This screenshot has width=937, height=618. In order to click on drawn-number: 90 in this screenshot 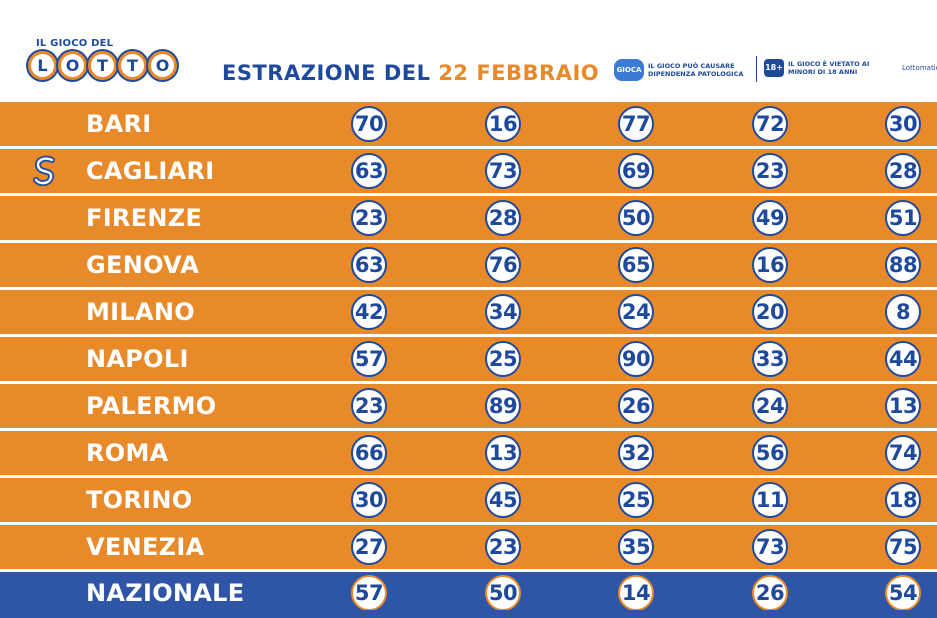, I will do `click(636, 359)`.